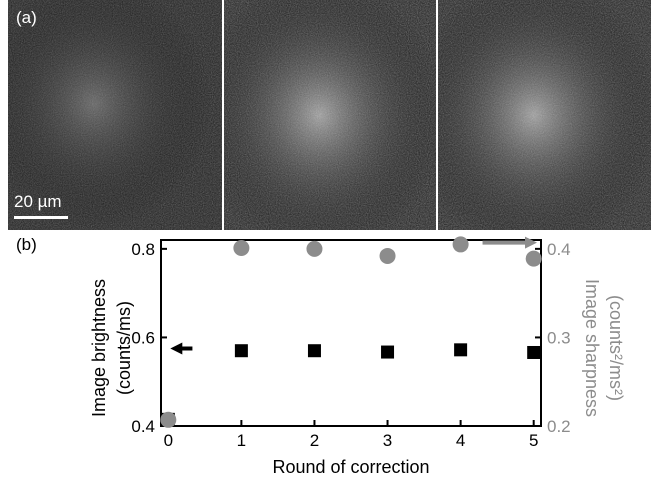 This screenshot has height=483, width=651. Describe the element at coordinates (592, 348) in the screenshot. I see `y-axis-right-label-line-1: Image sharpness` at that location.